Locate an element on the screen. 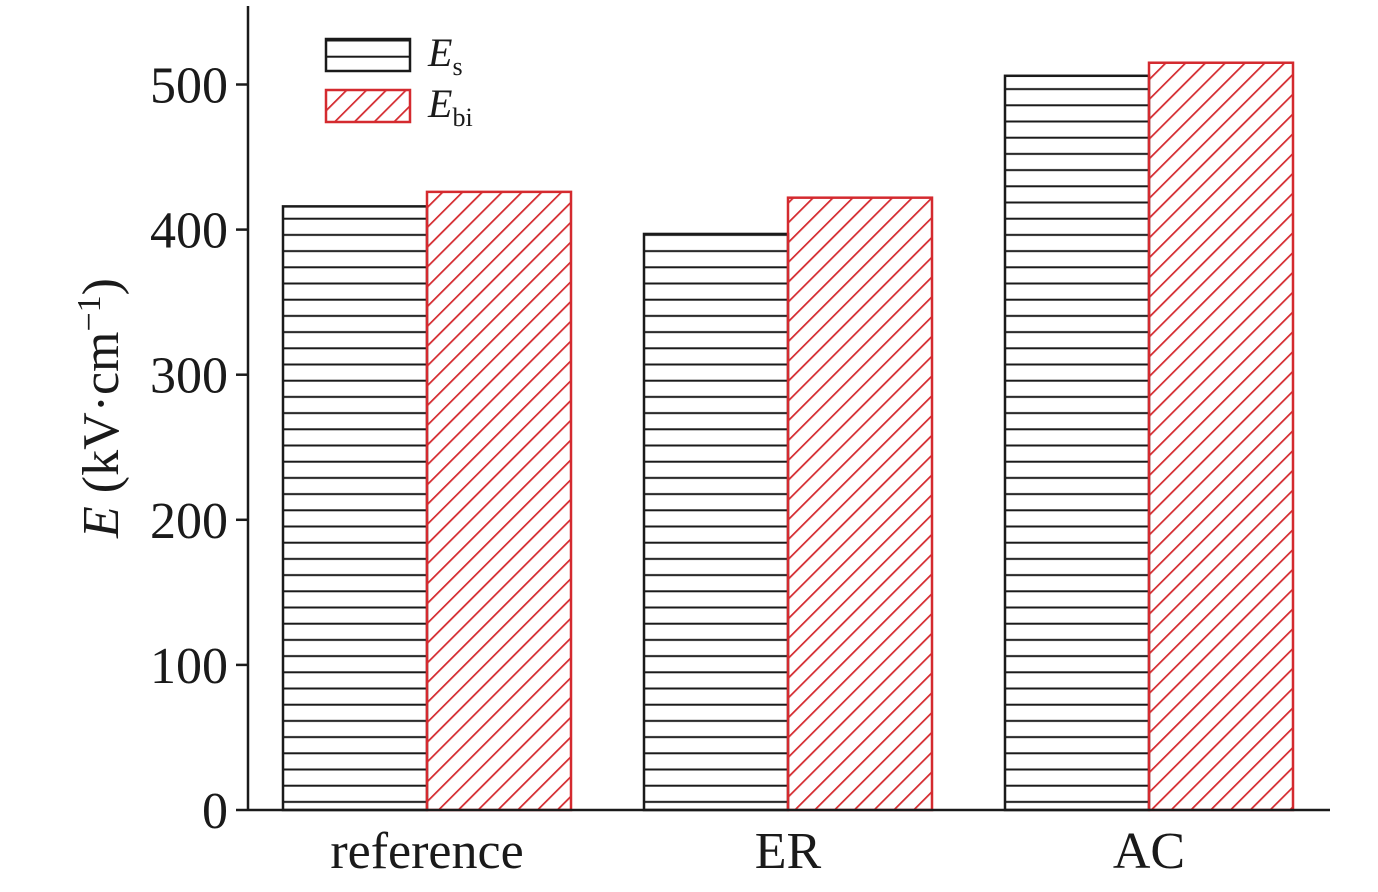  legend-label-es: Es is located at coordinates (445, 55).